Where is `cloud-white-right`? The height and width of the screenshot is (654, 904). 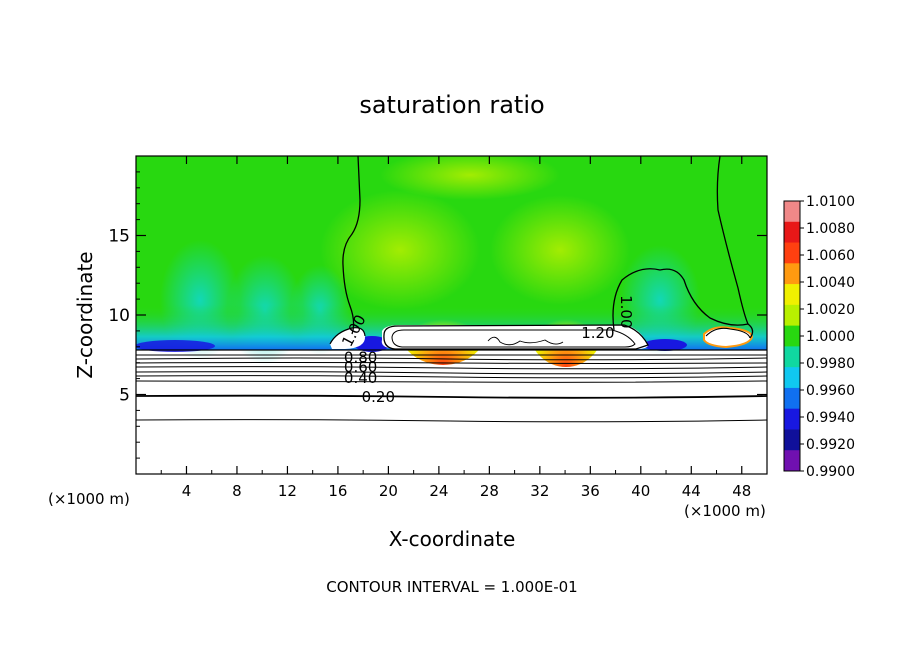 cloud-white-right is located at coordinates (728, 337).